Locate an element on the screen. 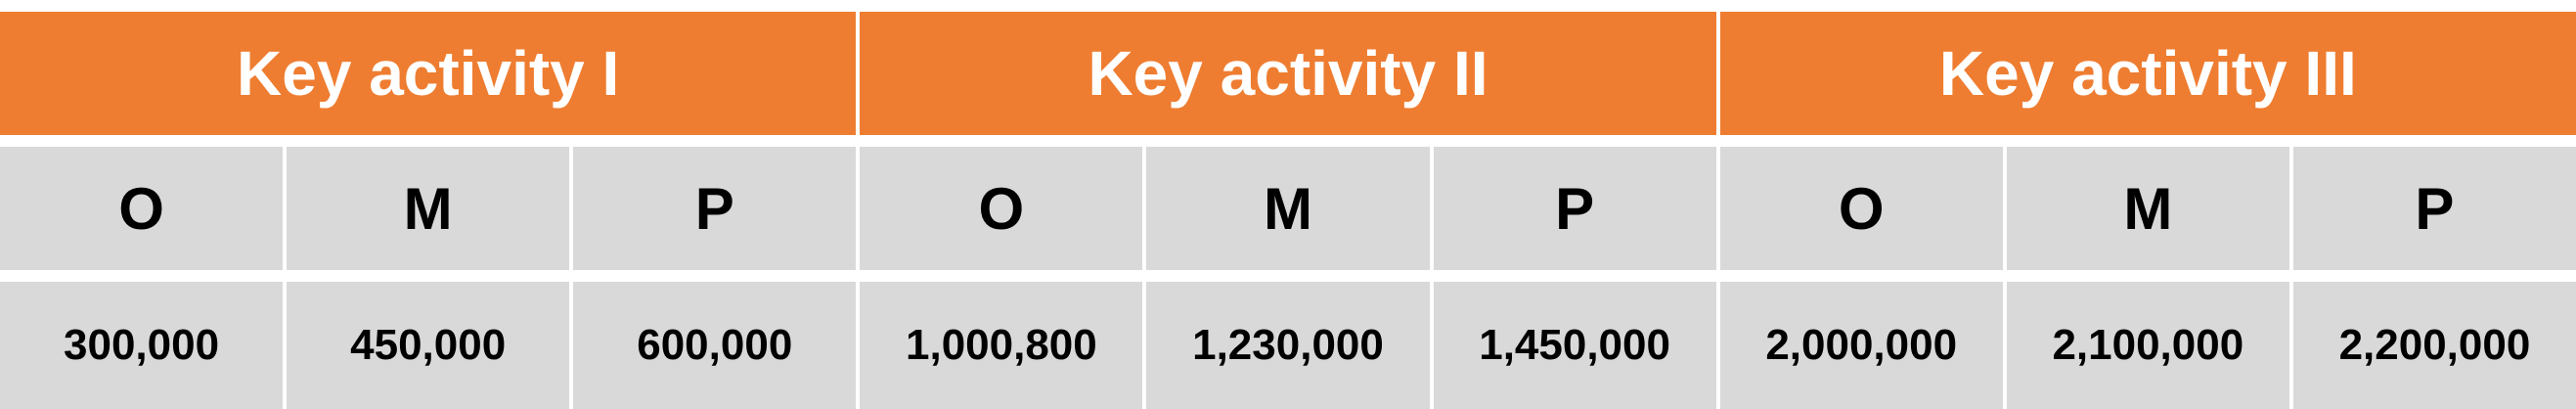 The image size is (2576, 409). activity-header-1: Key activity I is located at coordinates (429, 73).